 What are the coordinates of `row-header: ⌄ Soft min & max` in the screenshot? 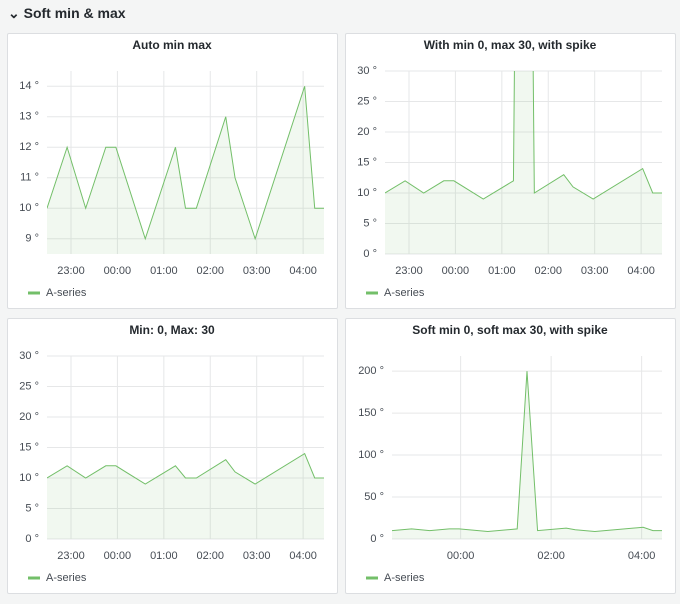 It's located at (67, 13).